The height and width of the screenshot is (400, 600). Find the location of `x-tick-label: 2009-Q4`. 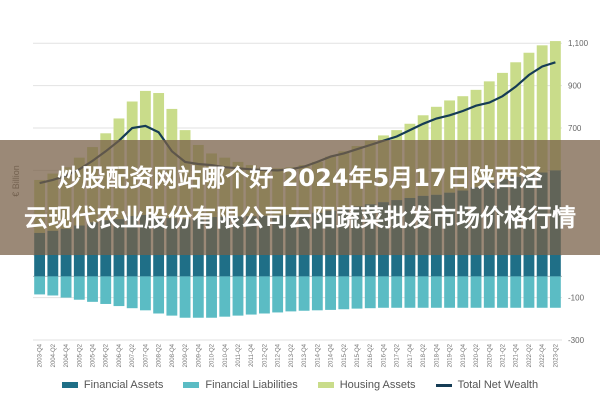

x-tick-label: 2009-Q4 is located at coordinates (199, 355).